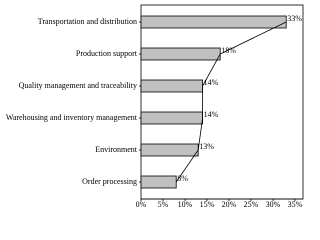 The height and width of the screenshot is (240, 320). What do you see at coordinates (207, 204) in the screenshot?
I see `x-tick-label: 15%` at bounding box center [207, 204].